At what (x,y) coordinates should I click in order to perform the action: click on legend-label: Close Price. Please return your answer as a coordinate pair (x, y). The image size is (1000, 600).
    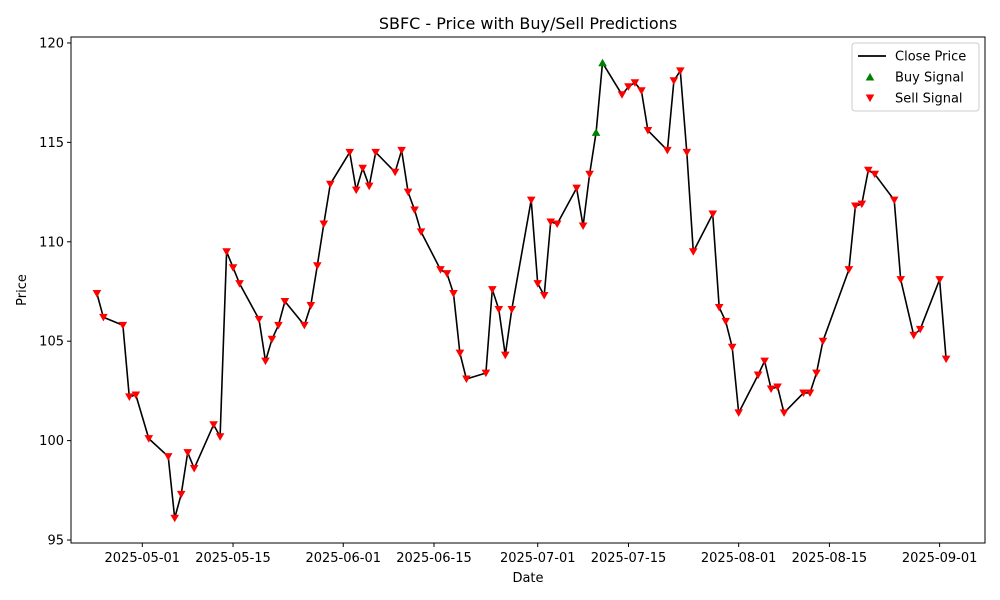
    Looking at the image, I should click on (930, 57).